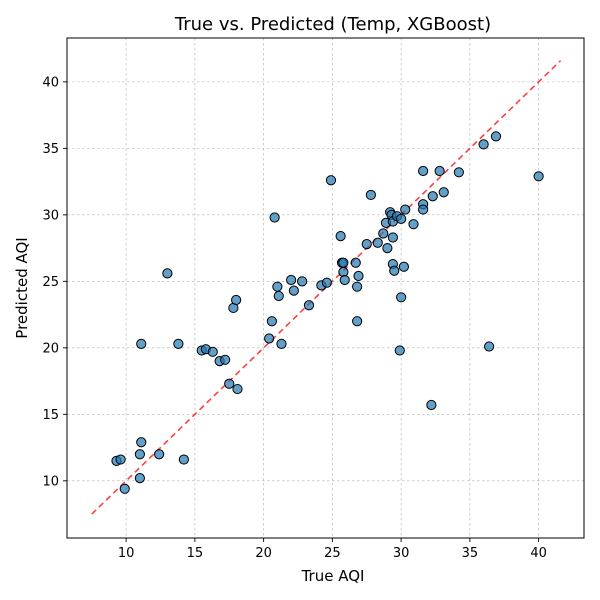 The image size is (600, 600). Describe the element at coordinates (538, 553) in the screenshot. I see `x-tick-label: 40` at that location.